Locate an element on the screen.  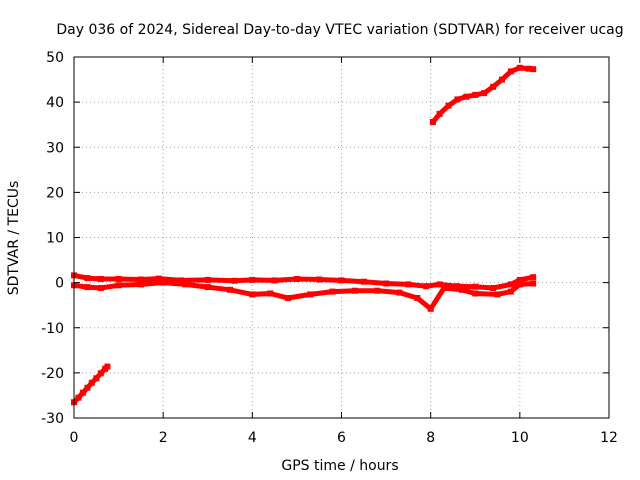
x-tick-label: 12 is located at coordinates (609, 438).